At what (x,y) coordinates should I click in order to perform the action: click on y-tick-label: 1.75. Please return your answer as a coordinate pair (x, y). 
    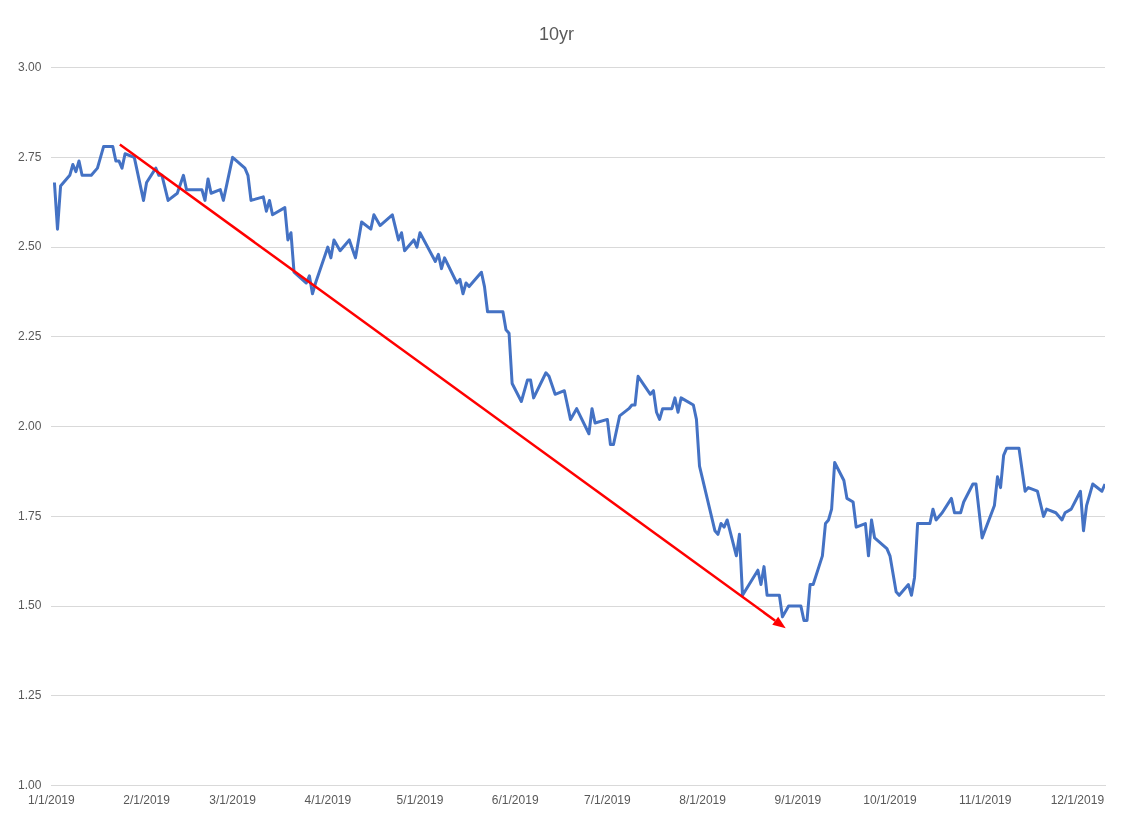
    Looking at the image, I should click on (30, 515).